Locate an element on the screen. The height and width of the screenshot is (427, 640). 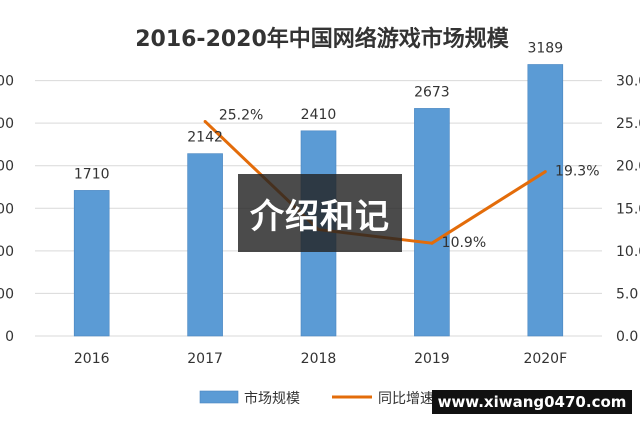
x-tick-label: 2017 is located at coordinates (205, 359).